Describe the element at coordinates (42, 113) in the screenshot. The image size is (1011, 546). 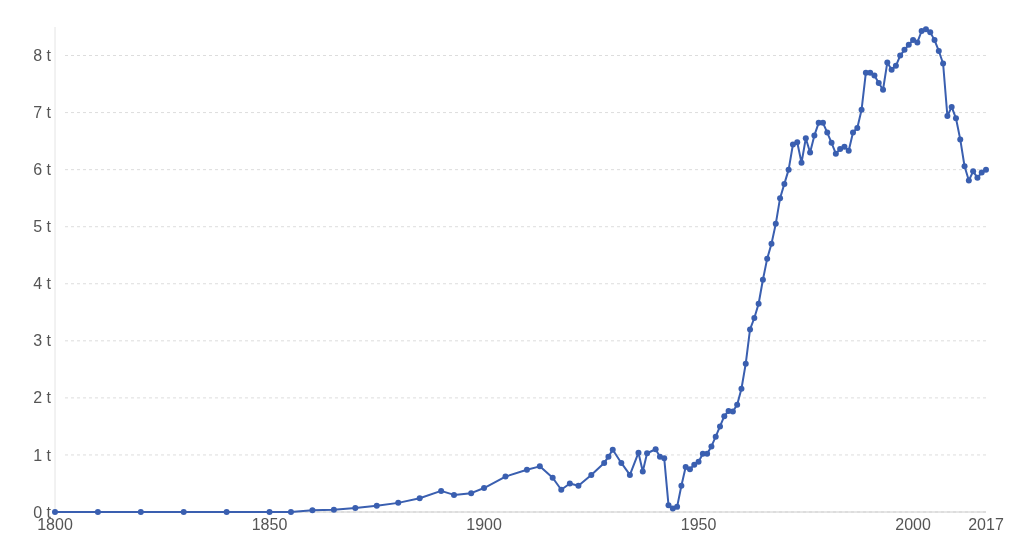
I see `y-tick-label: 7 t` at that location.